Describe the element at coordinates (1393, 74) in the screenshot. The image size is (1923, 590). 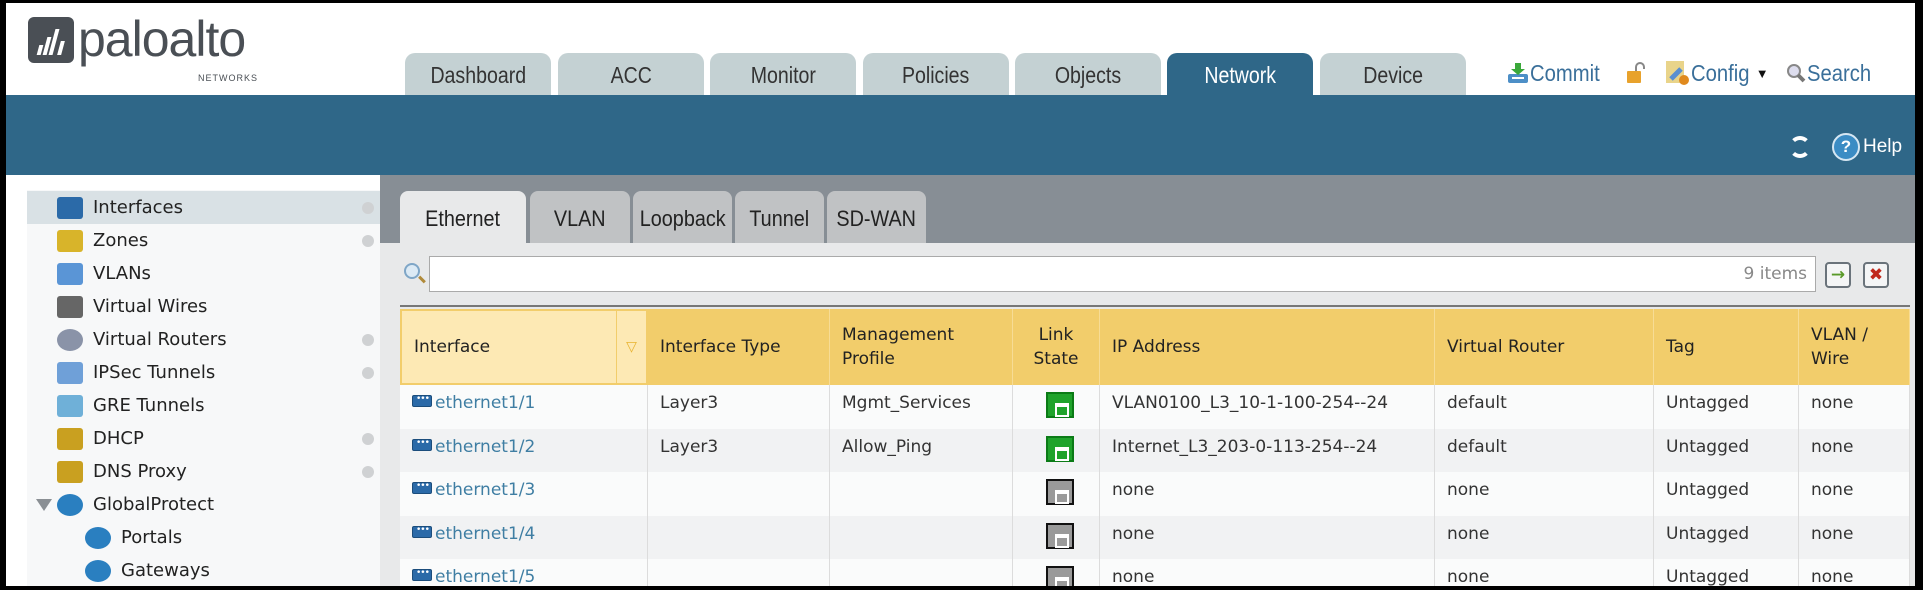
I see `nav-tab-device: Device` at that location.